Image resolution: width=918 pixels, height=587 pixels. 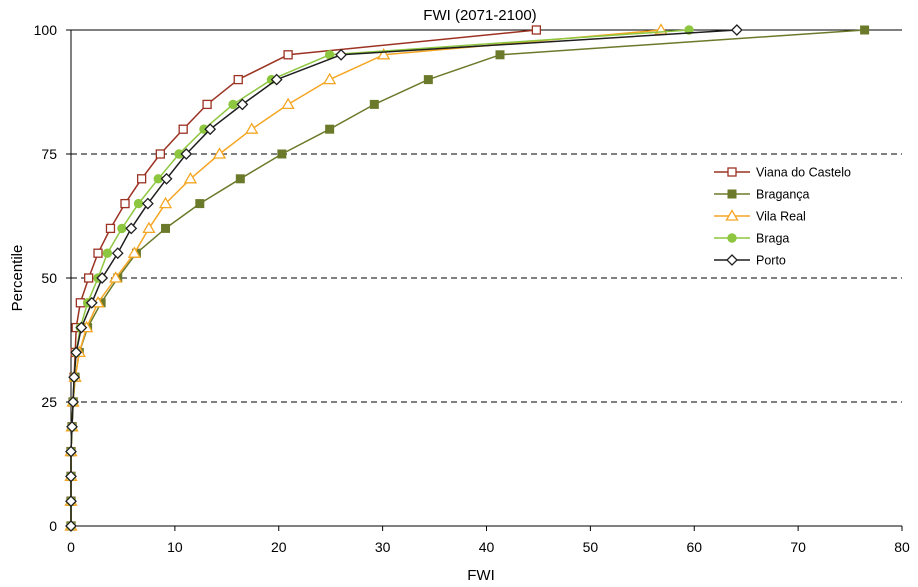 I want to click on legend-item-vila-real: Vila Real, so click(x=760, y=216).